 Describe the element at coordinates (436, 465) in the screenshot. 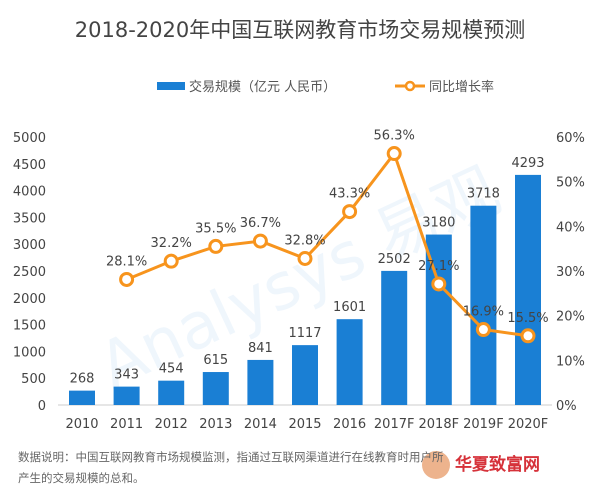

I see `logo-icon` at that location.